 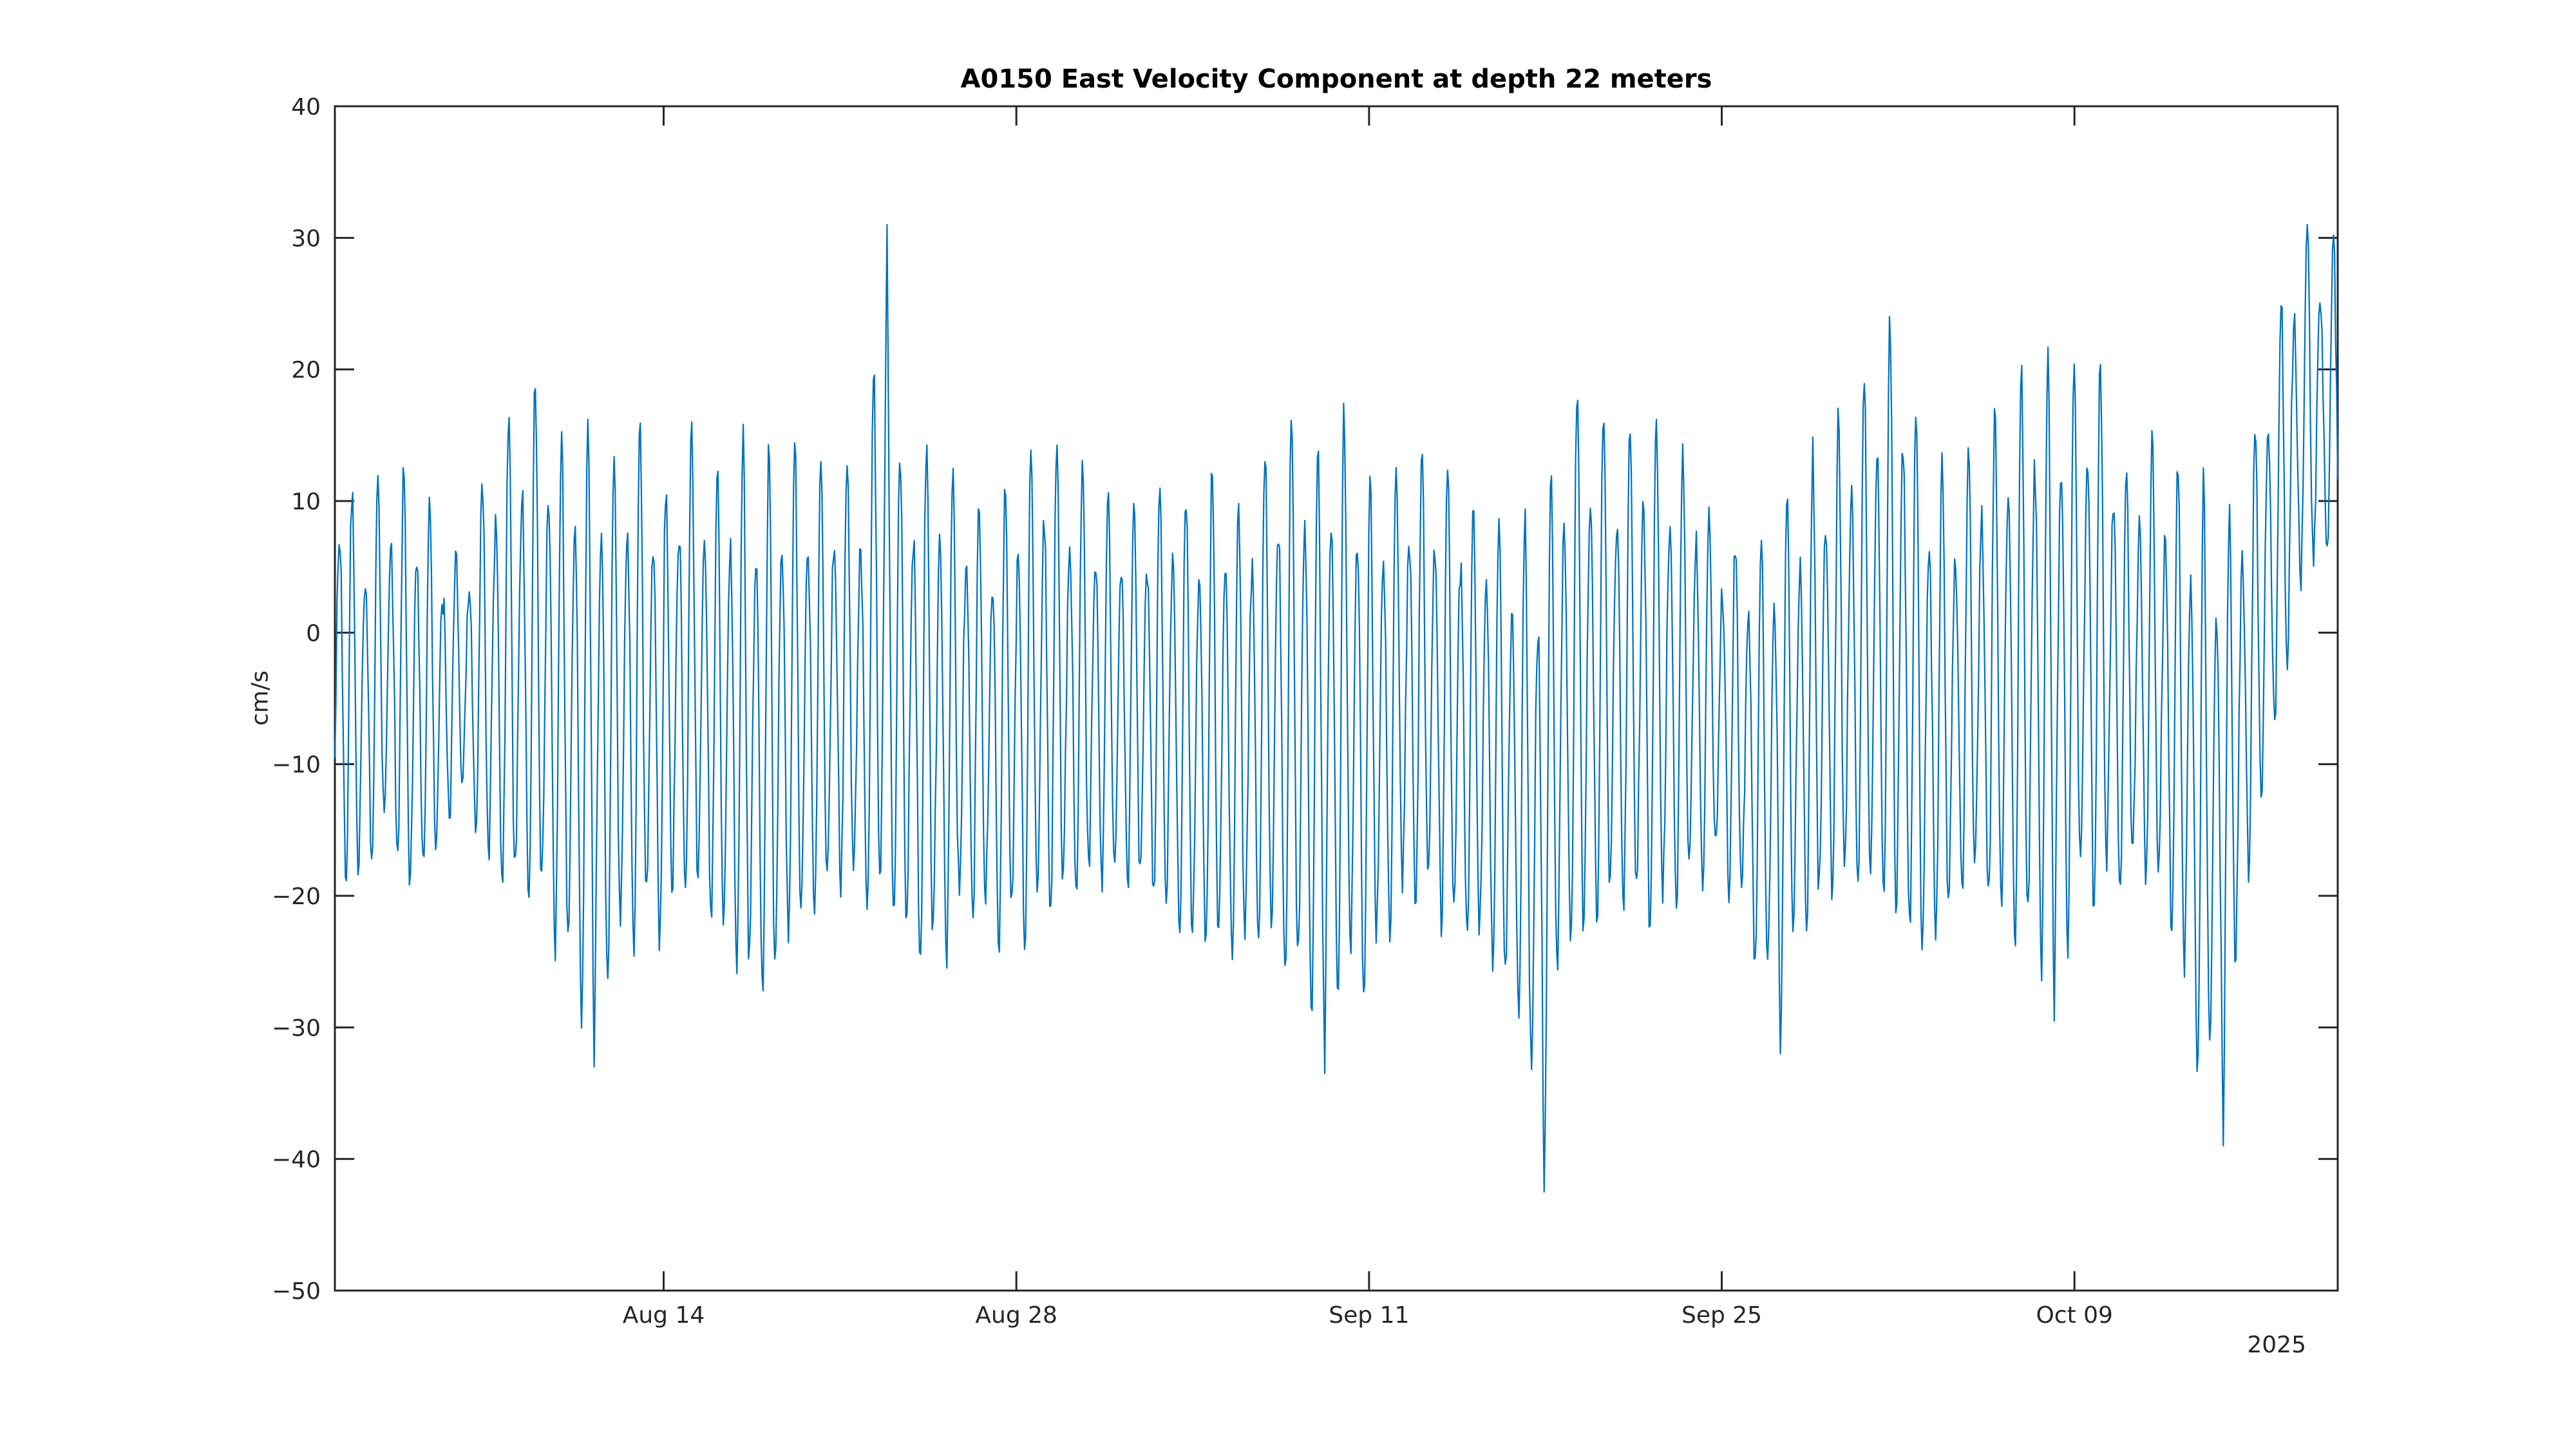 What do you see at coordinates (1369, 1316) in the screenshot?
I see `x-tick-label: Sep 11` at bounding box center [1369, 1316].